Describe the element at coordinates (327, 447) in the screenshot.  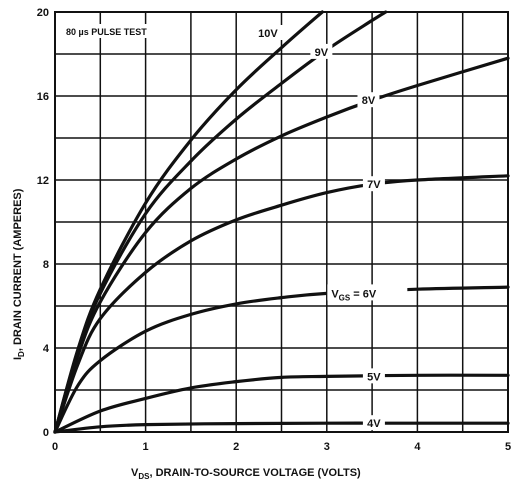
I see `x-tick-label: 3` at that location.